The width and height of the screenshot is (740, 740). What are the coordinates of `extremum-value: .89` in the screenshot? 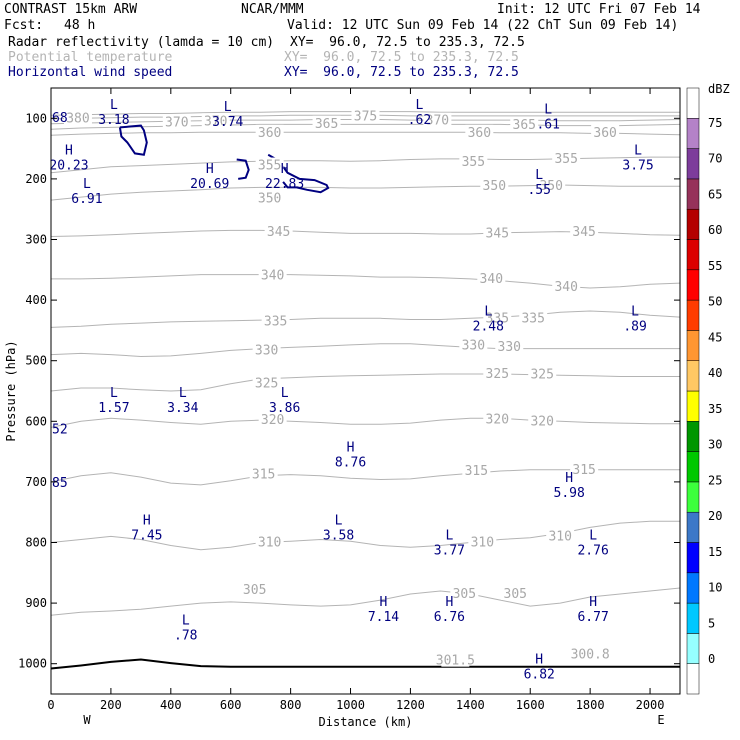 It's located at (634, 326).